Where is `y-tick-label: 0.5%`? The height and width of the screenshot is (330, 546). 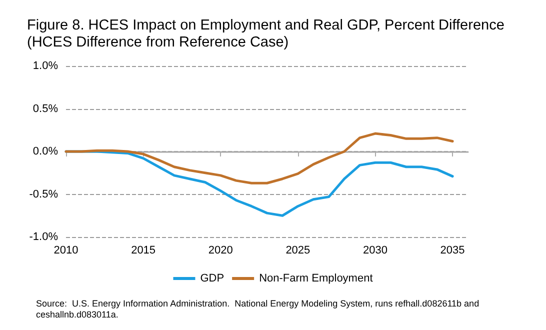
y-tick-label: 0.5% is located at coordinates (45, 108).